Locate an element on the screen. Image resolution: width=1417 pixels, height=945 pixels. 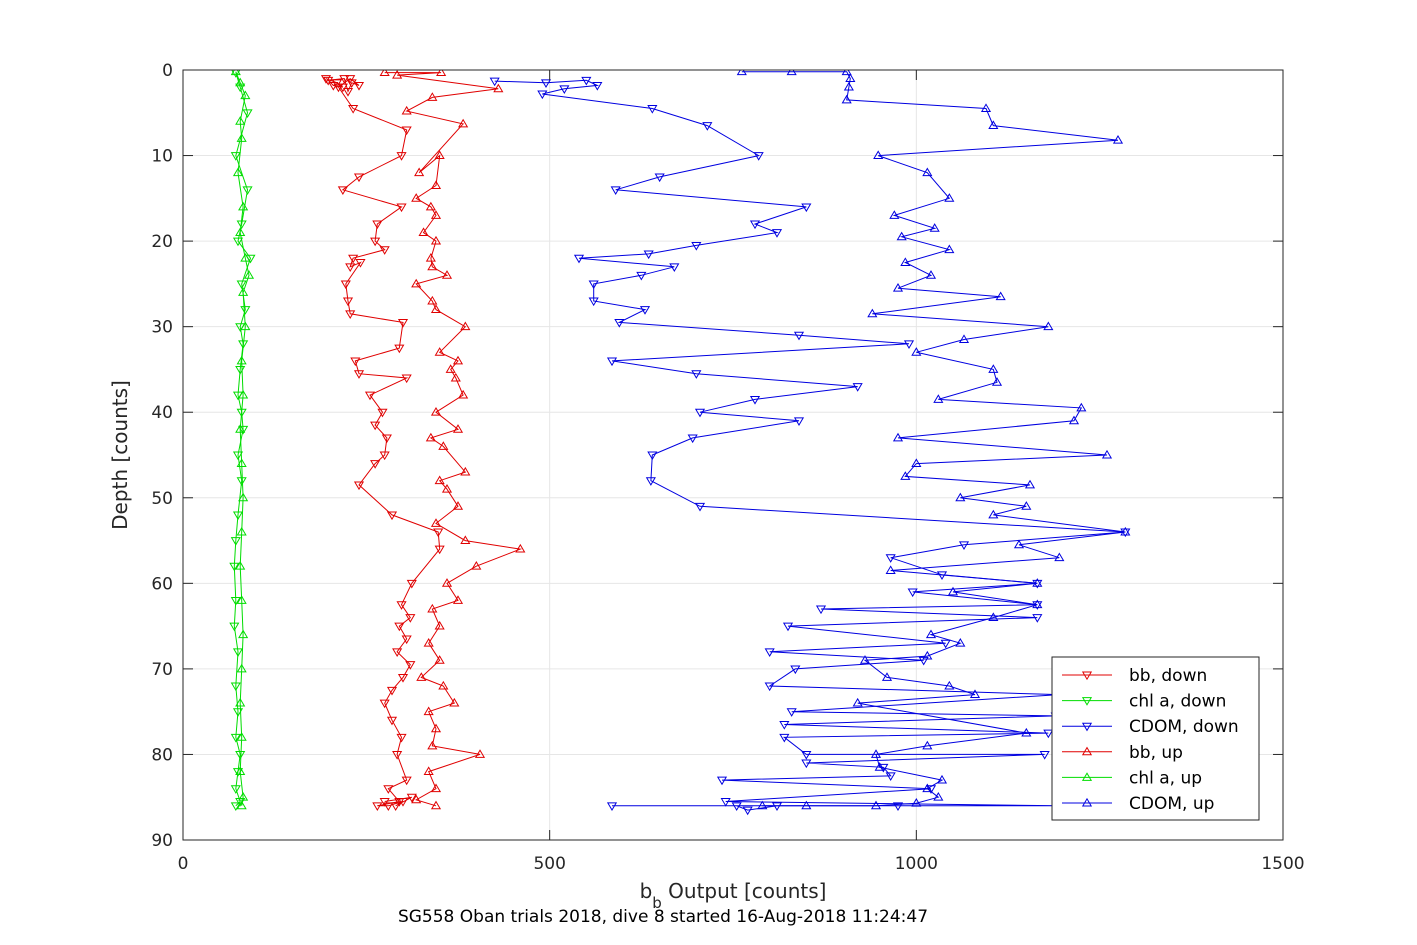
legend-label: CDOM, up is located at coordinates (1171, 804).